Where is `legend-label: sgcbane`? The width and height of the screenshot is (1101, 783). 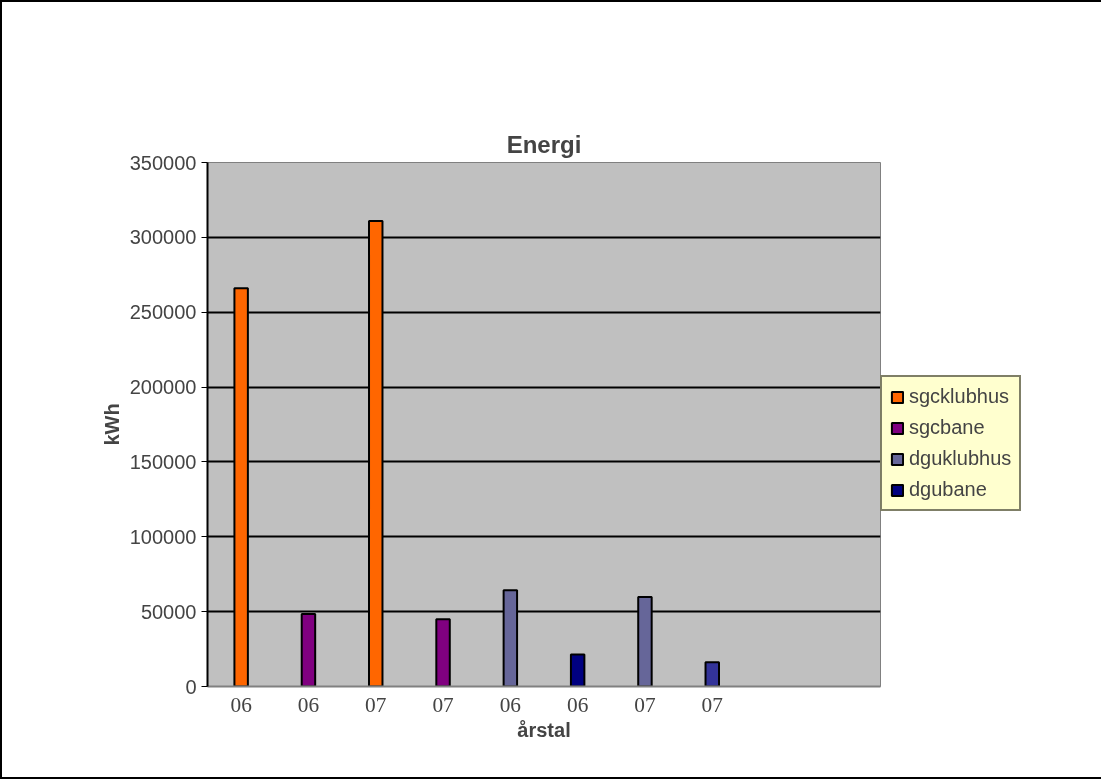
legend-label: sgcbane is located at coordinates (947, 427).